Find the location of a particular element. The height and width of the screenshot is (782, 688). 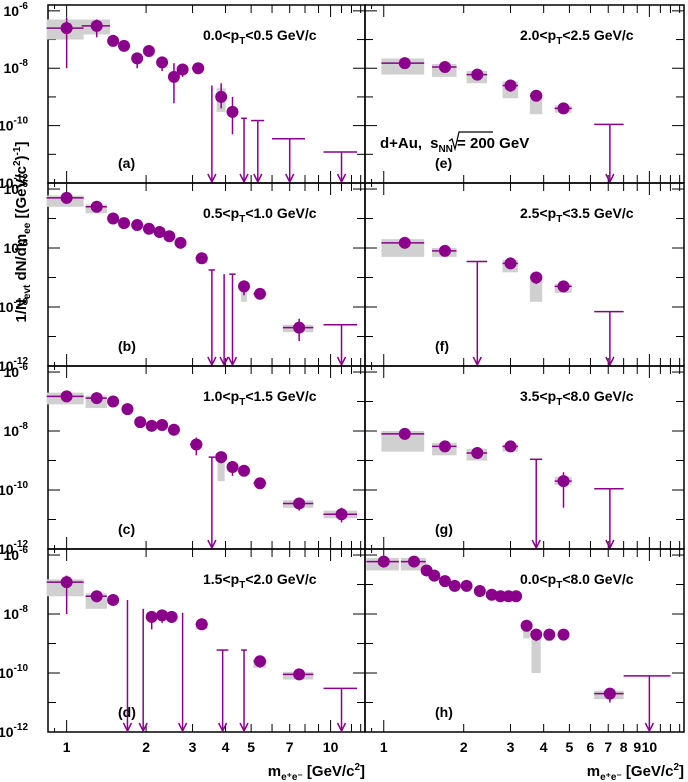

y-axis-title: 1/Nevt dN/dmee [(GeV/c2)-1] is located at coordinates (22, 232).